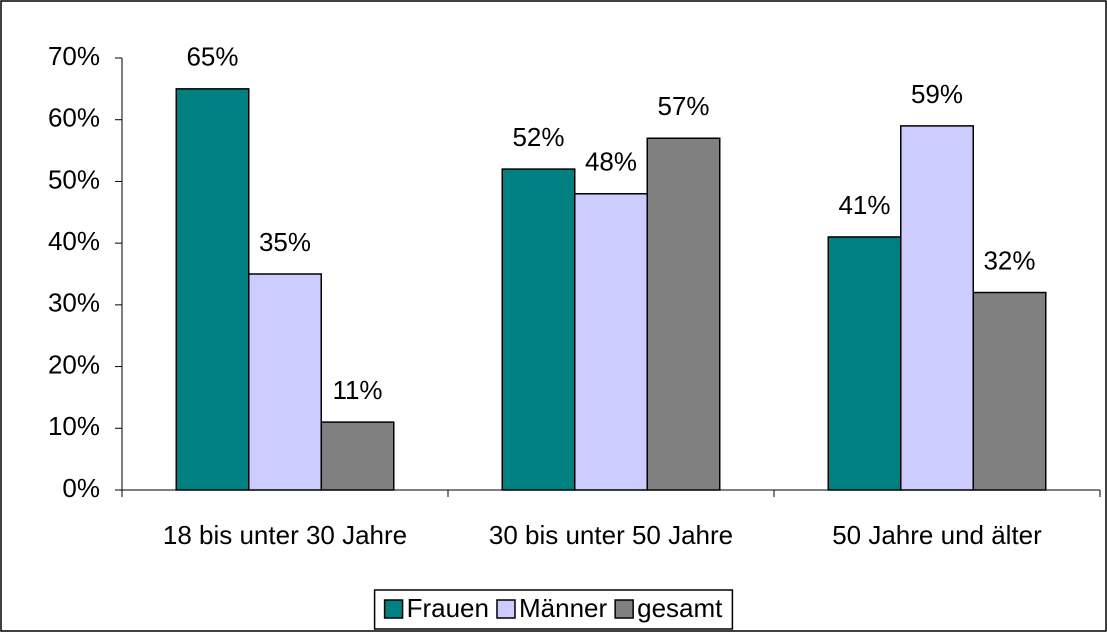 This screenshot has height=632, width=1107. I want to click on value-label: 32%, so click(1009, 260).